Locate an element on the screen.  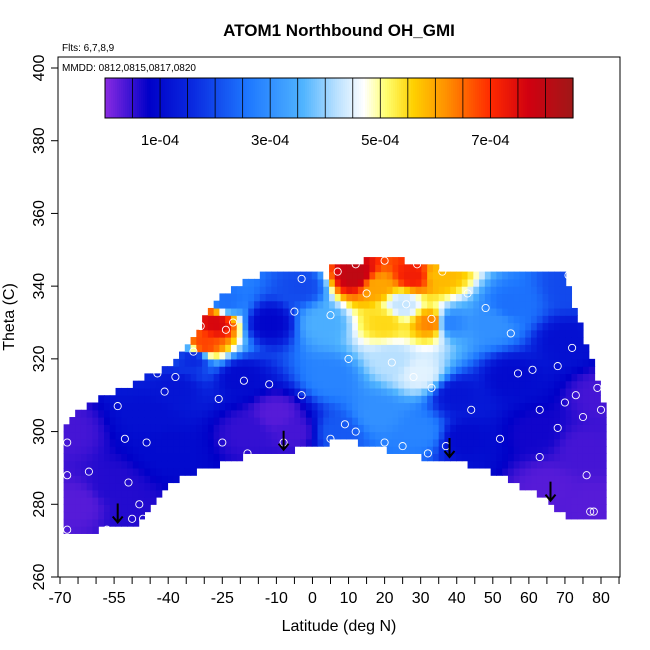
x-tick-label: -40 is located at coordinates (168, 598).